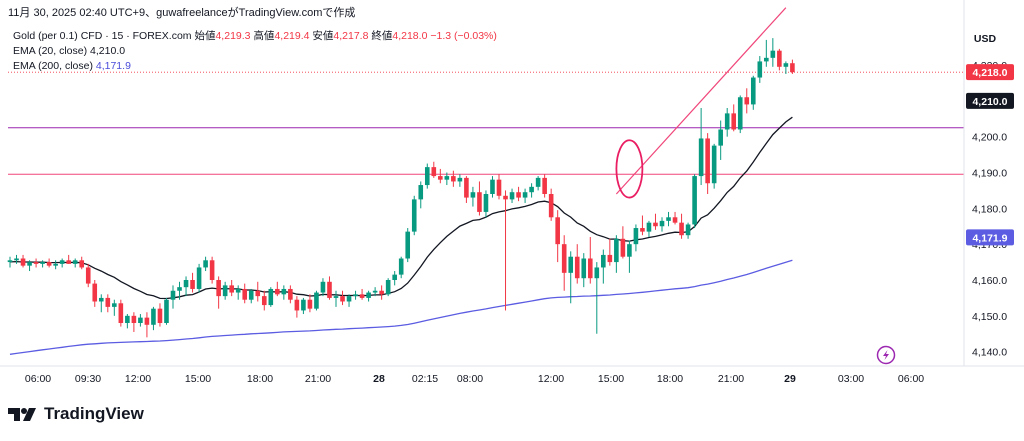 The image size is (1024, 441). I want to click on alert-icon, so click(886, 355).